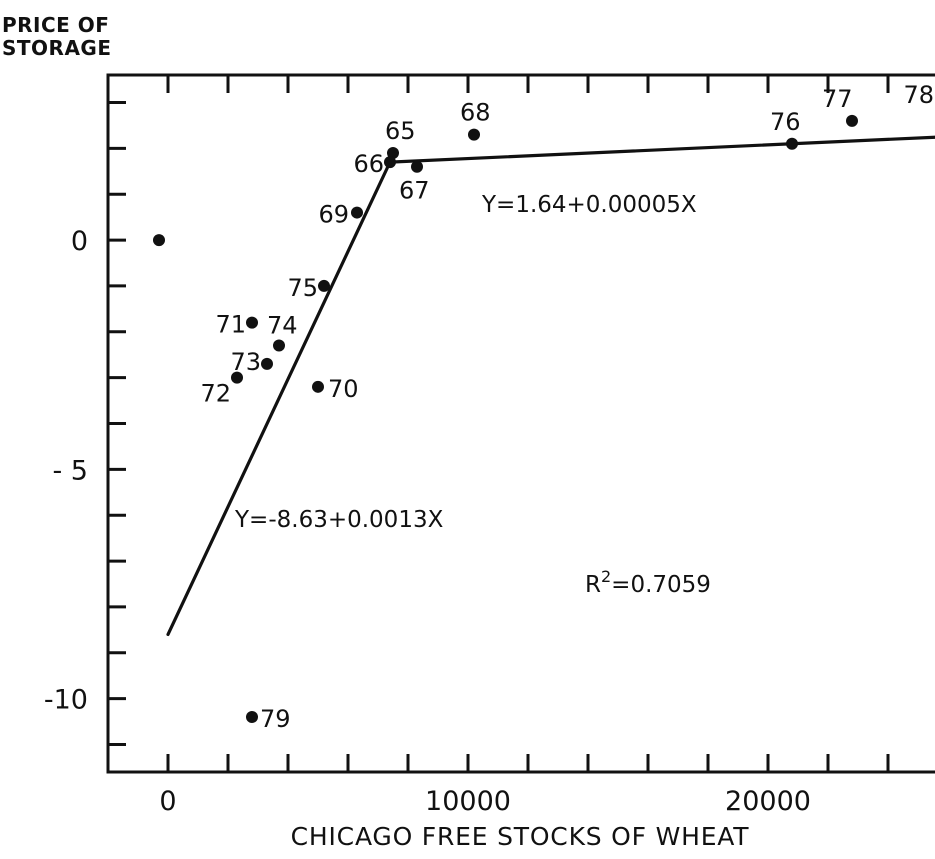 Image resolution: width=935 pixels, height=859 pixels. Describe the element at coordinates (589, 205) in the screenshot. I see `fit-equation-upper: Y=1.64+0.00005X` at that location.